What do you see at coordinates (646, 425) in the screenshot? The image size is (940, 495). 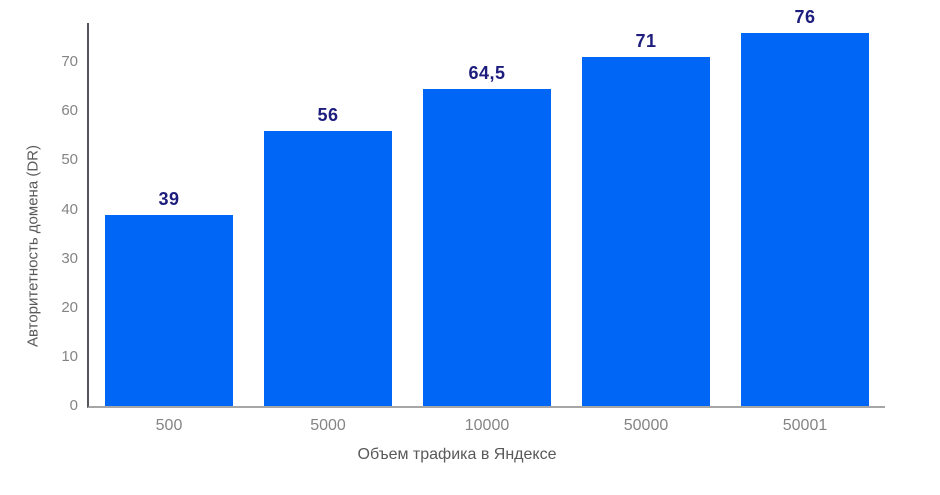 I see `x-tick-label: 50000` at bounding box center [646, 425].